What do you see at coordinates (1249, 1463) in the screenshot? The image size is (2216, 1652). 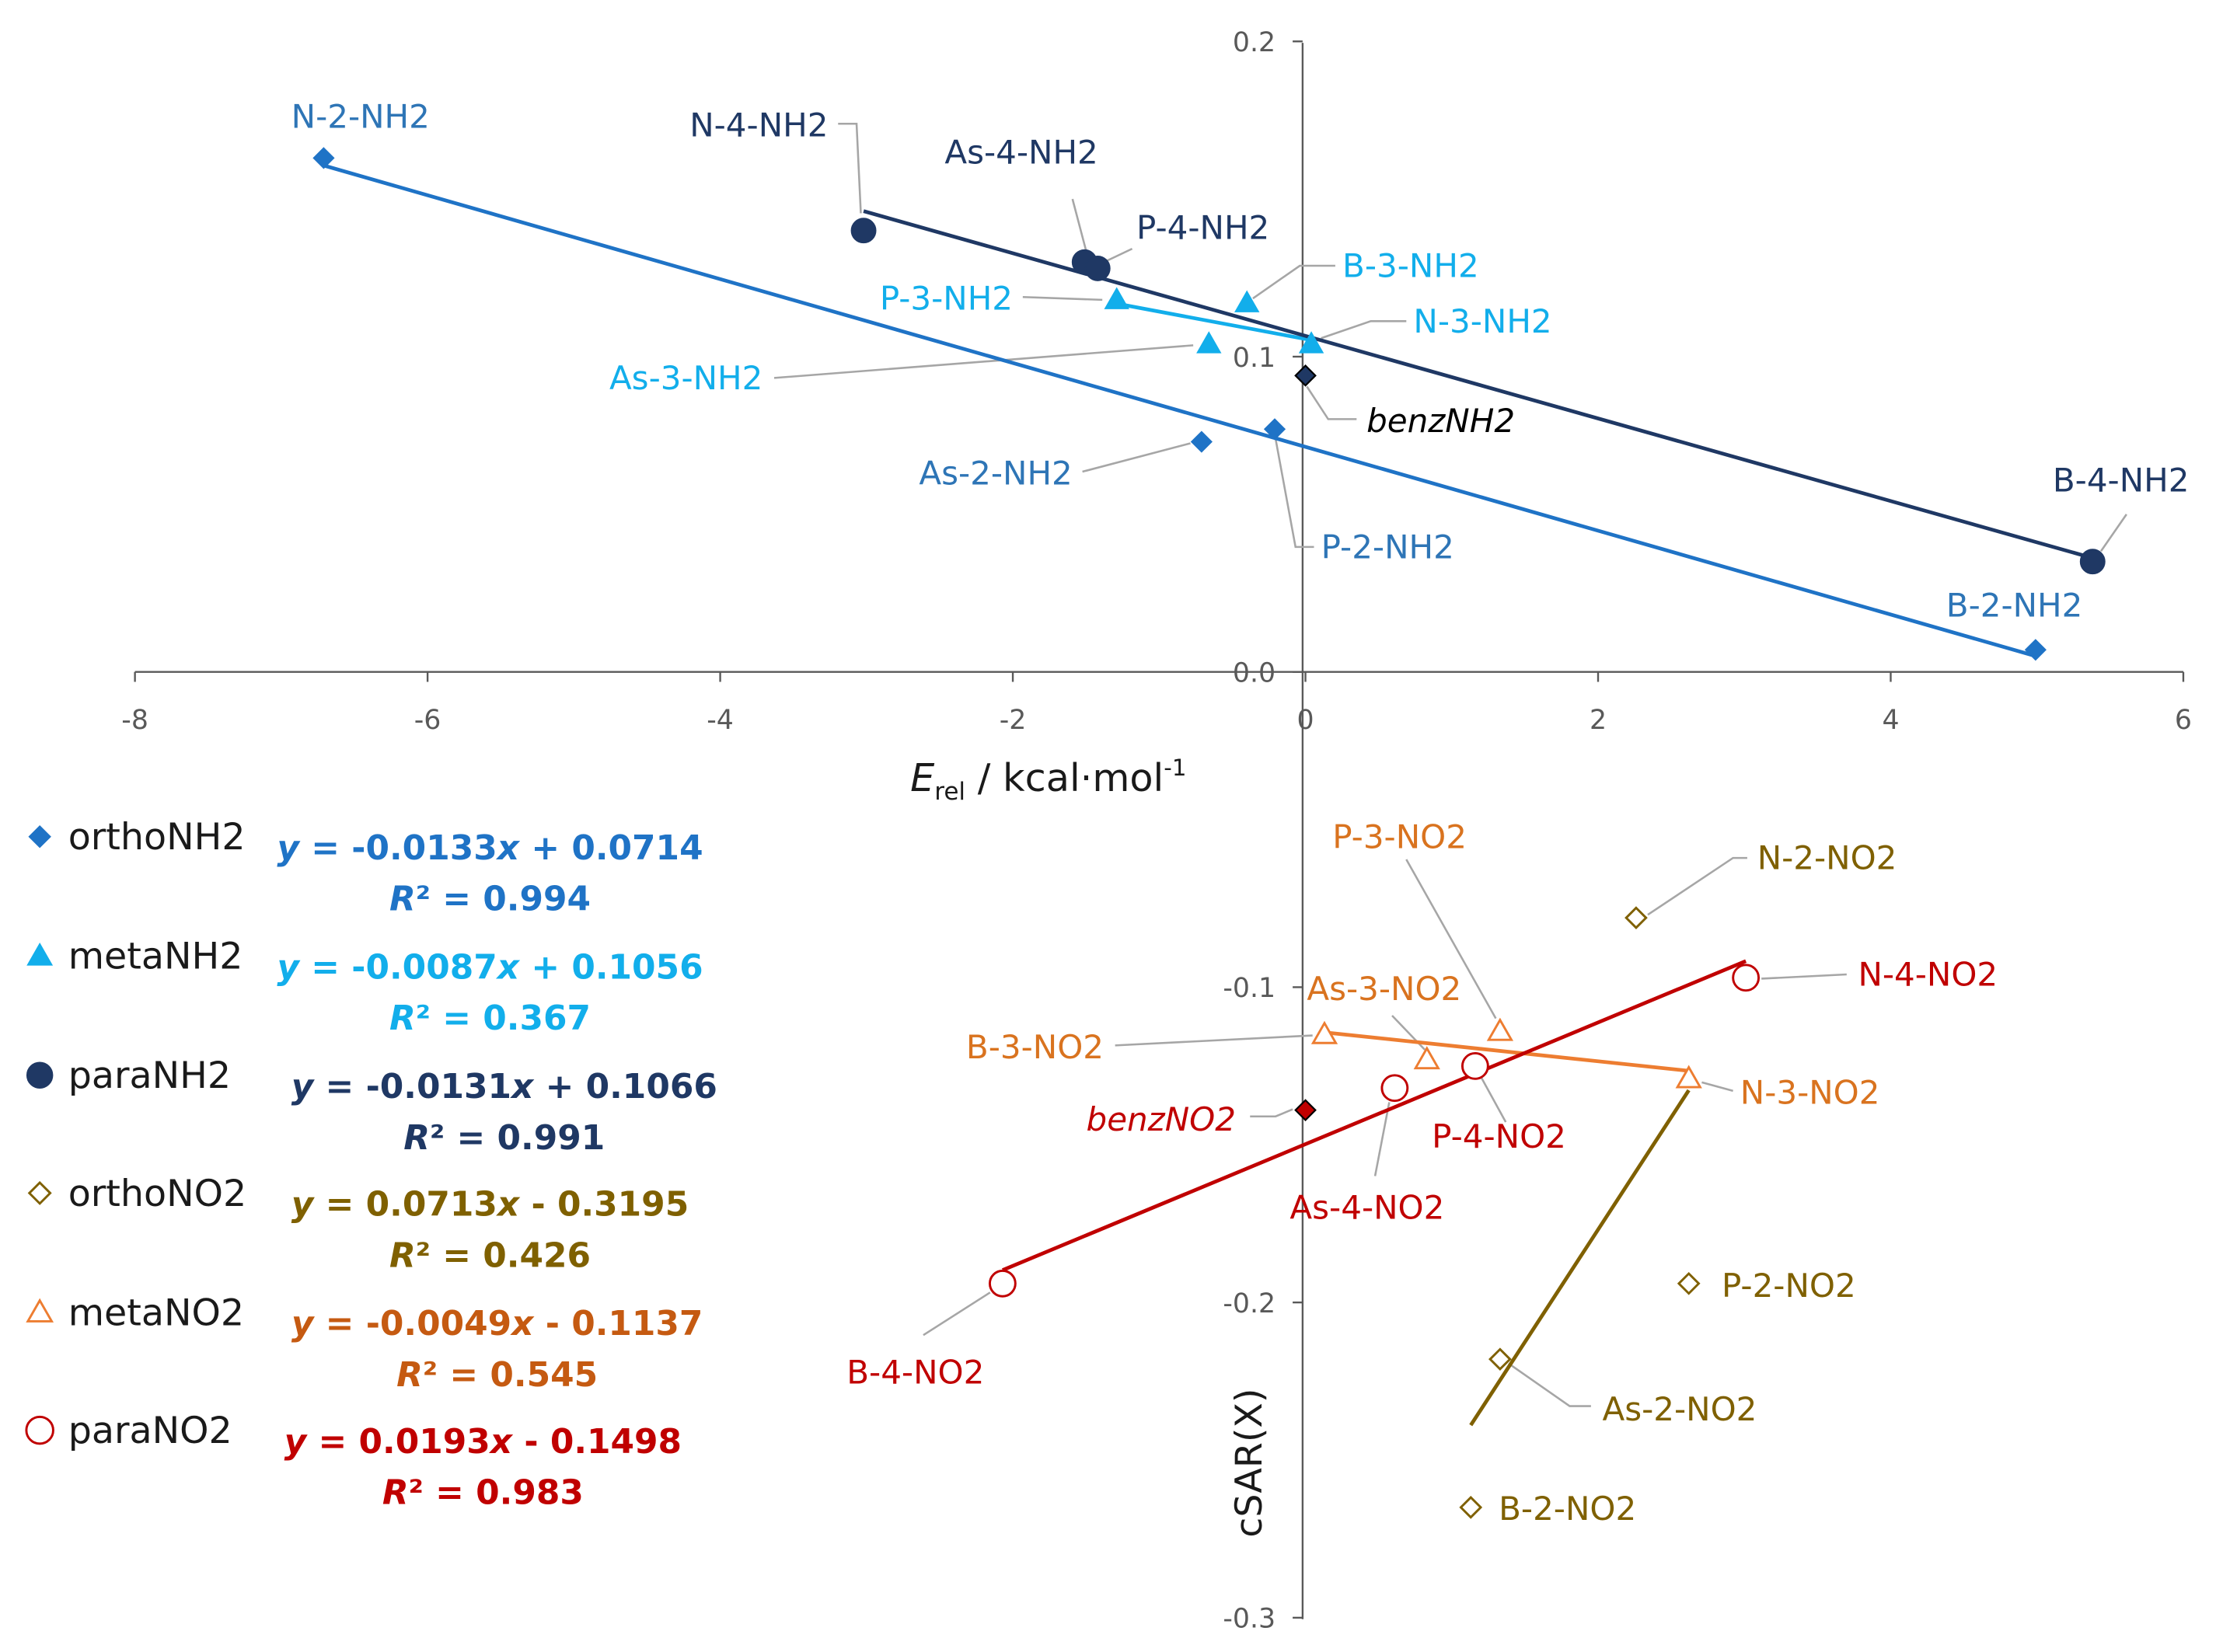 I see `y-axis-title: cSAR(X)` at bounding box center [1249, 1463].